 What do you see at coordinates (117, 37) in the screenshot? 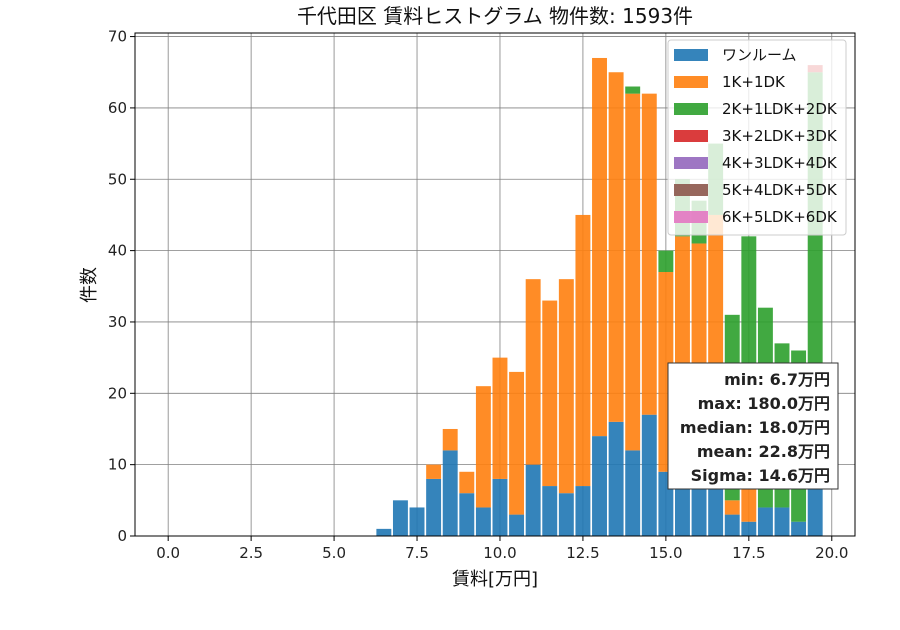
I see `y-tick-label: 70` at bounding box center [117, 37].